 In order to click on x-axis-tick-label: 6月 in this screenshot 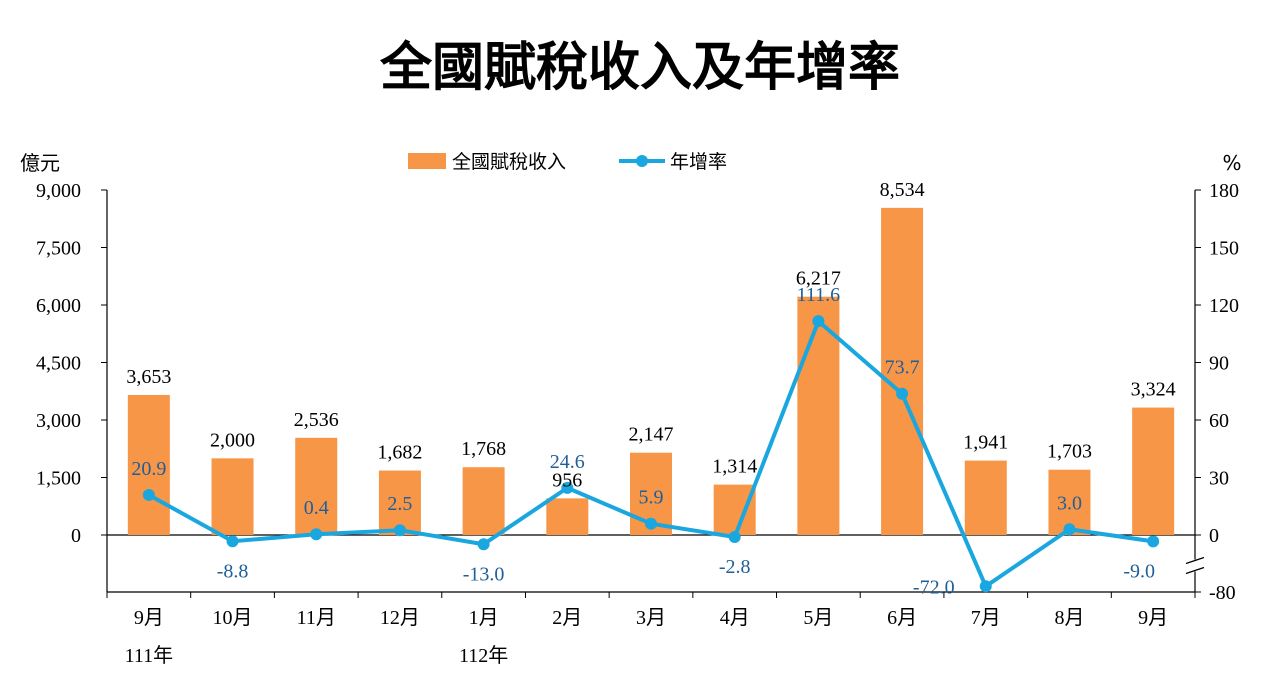, I will do `click(902, 618)`.